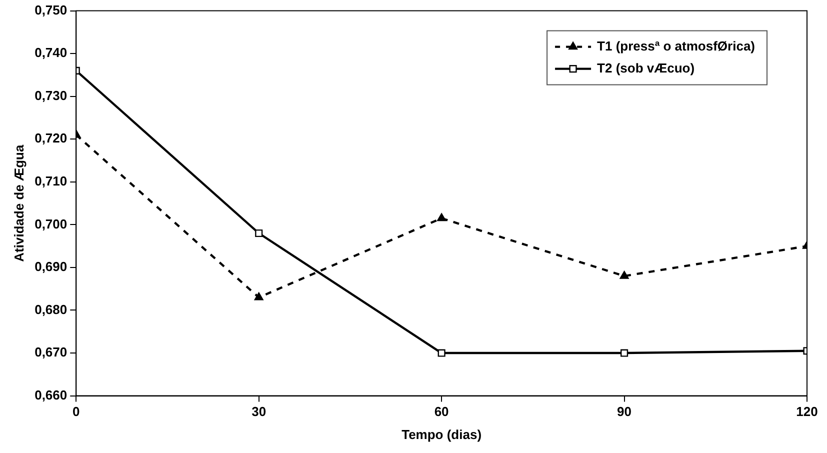 The width and height of the screenshot is (827, 453). Describe the element at coordinates (807, 412) in the screenshot. I see `x-tick-label: 120` at that location.